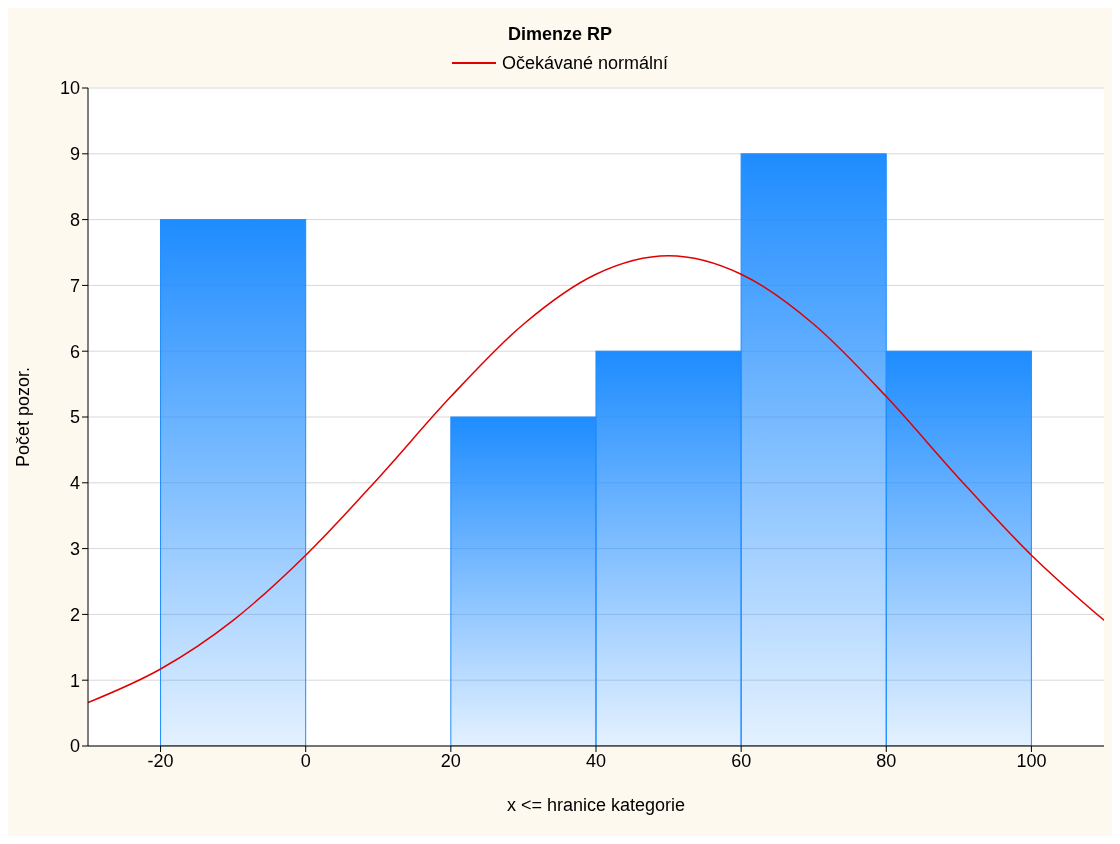  I want to click on legend-label: Očekávané normální, so click(585, 63).